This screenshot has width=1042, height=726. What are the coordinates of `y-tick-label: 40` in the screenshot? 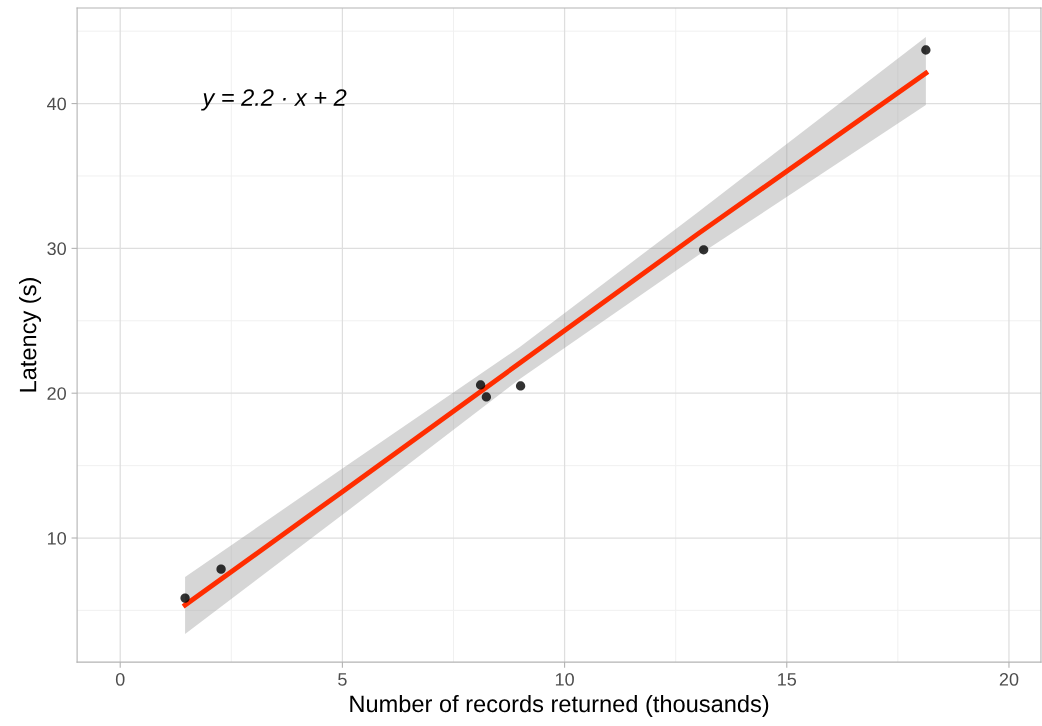 It's located at (56, 104).